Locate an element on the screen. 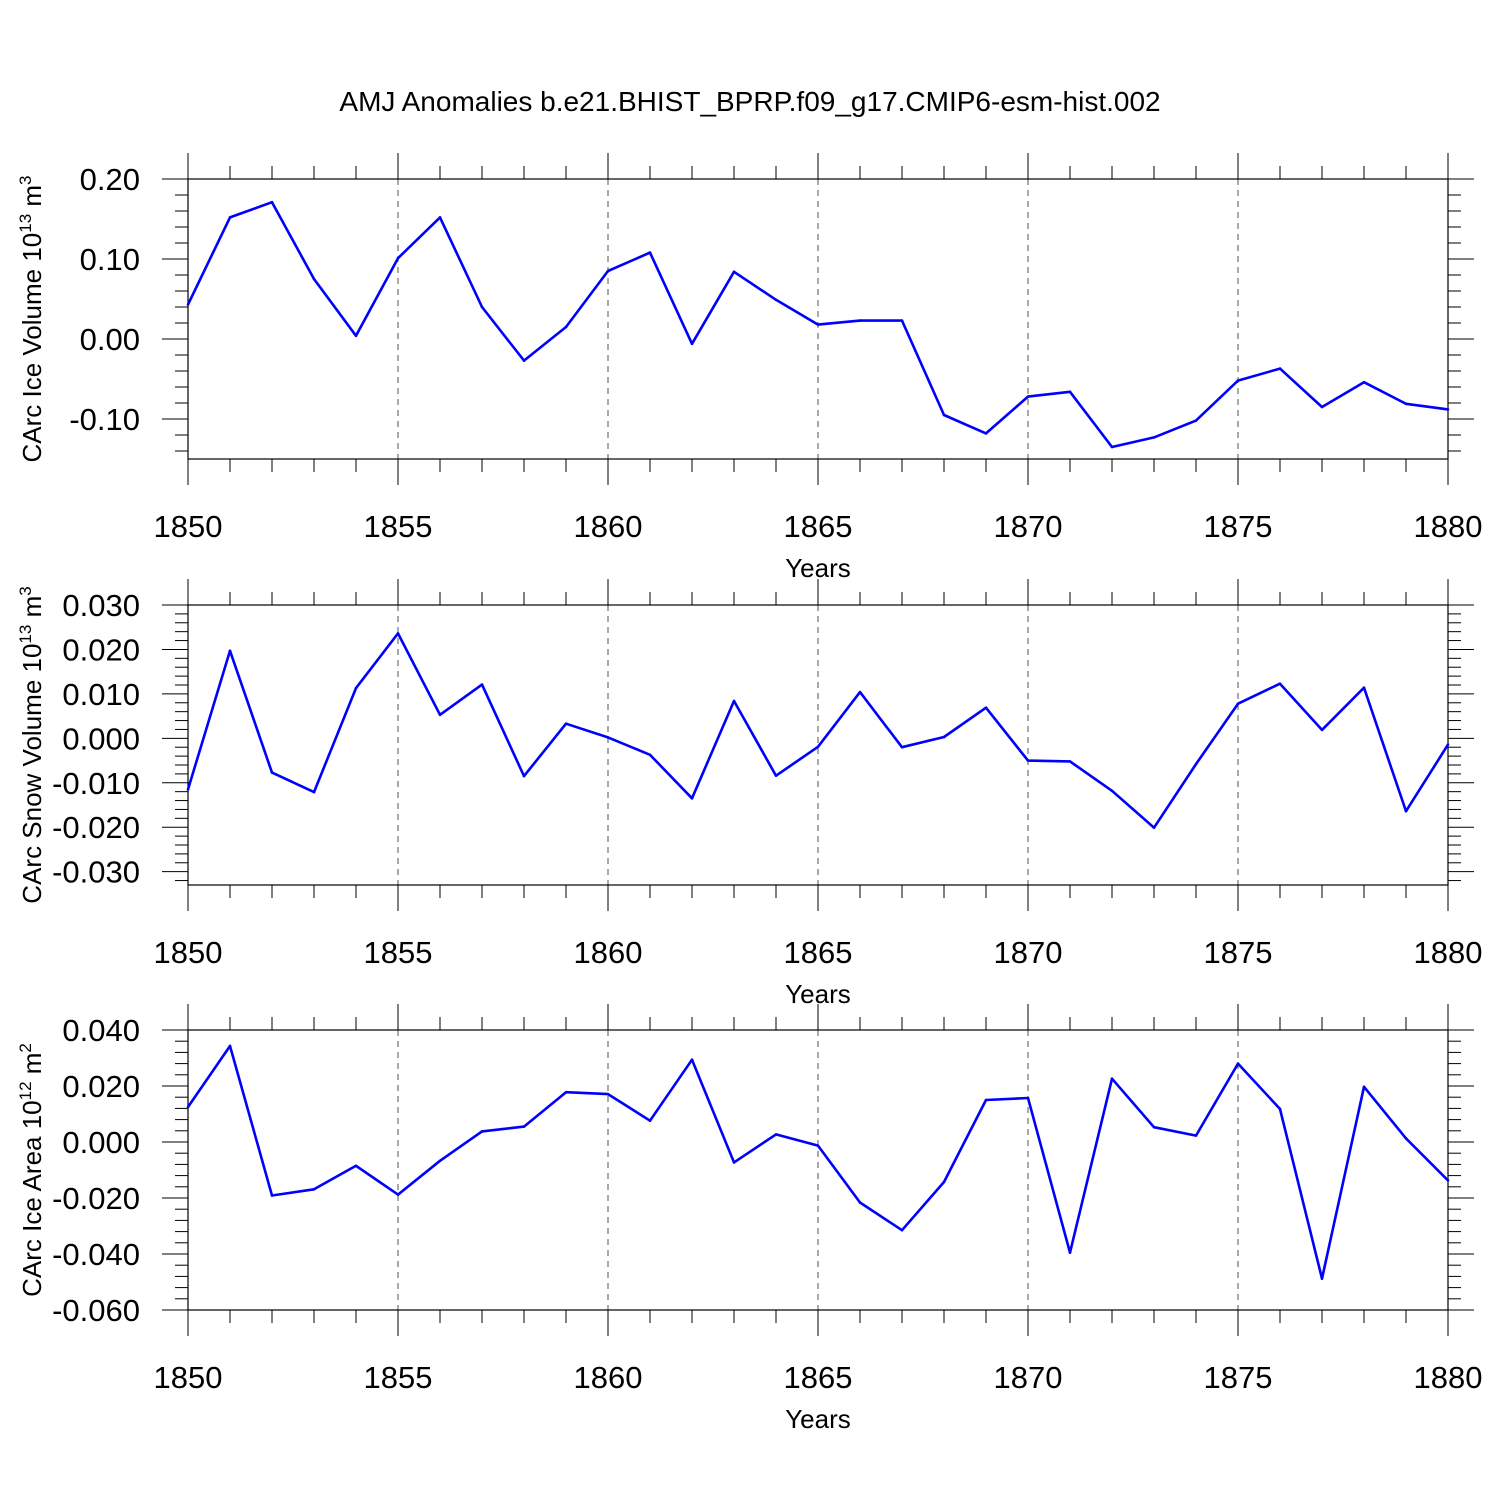  x-tick-label: 1865 is located at coordinates (818, 526).